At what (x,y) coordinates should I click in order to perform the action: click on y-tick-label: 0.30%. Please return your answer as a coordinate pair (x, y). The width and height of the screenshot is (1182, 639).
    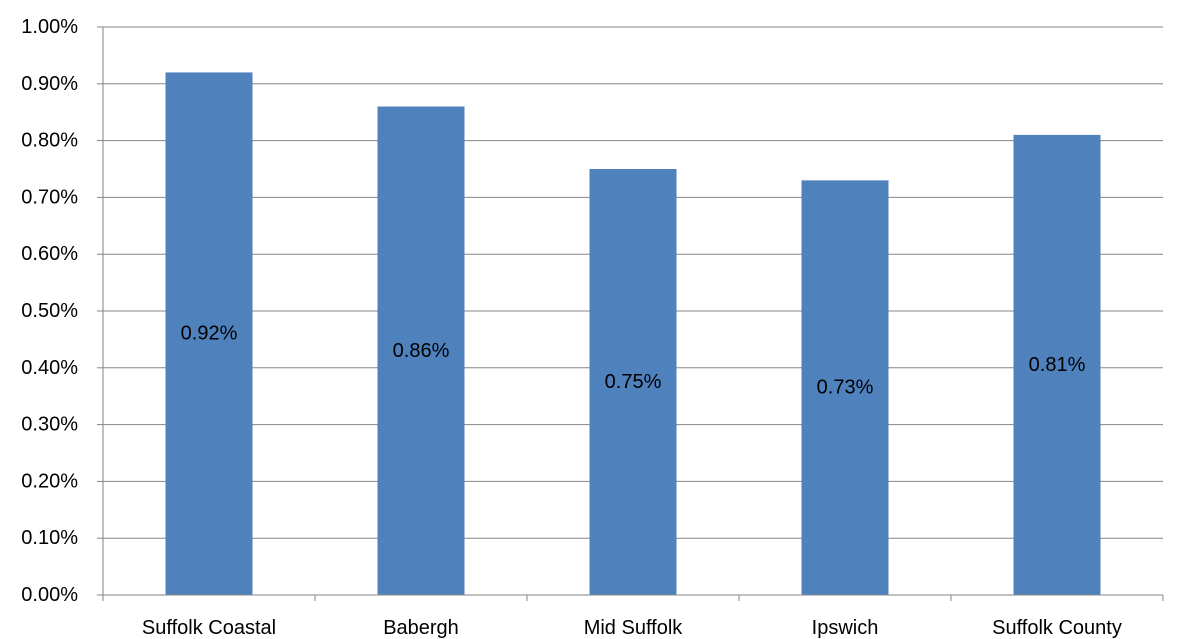
    Looking at the image, I should click on (49, 425).